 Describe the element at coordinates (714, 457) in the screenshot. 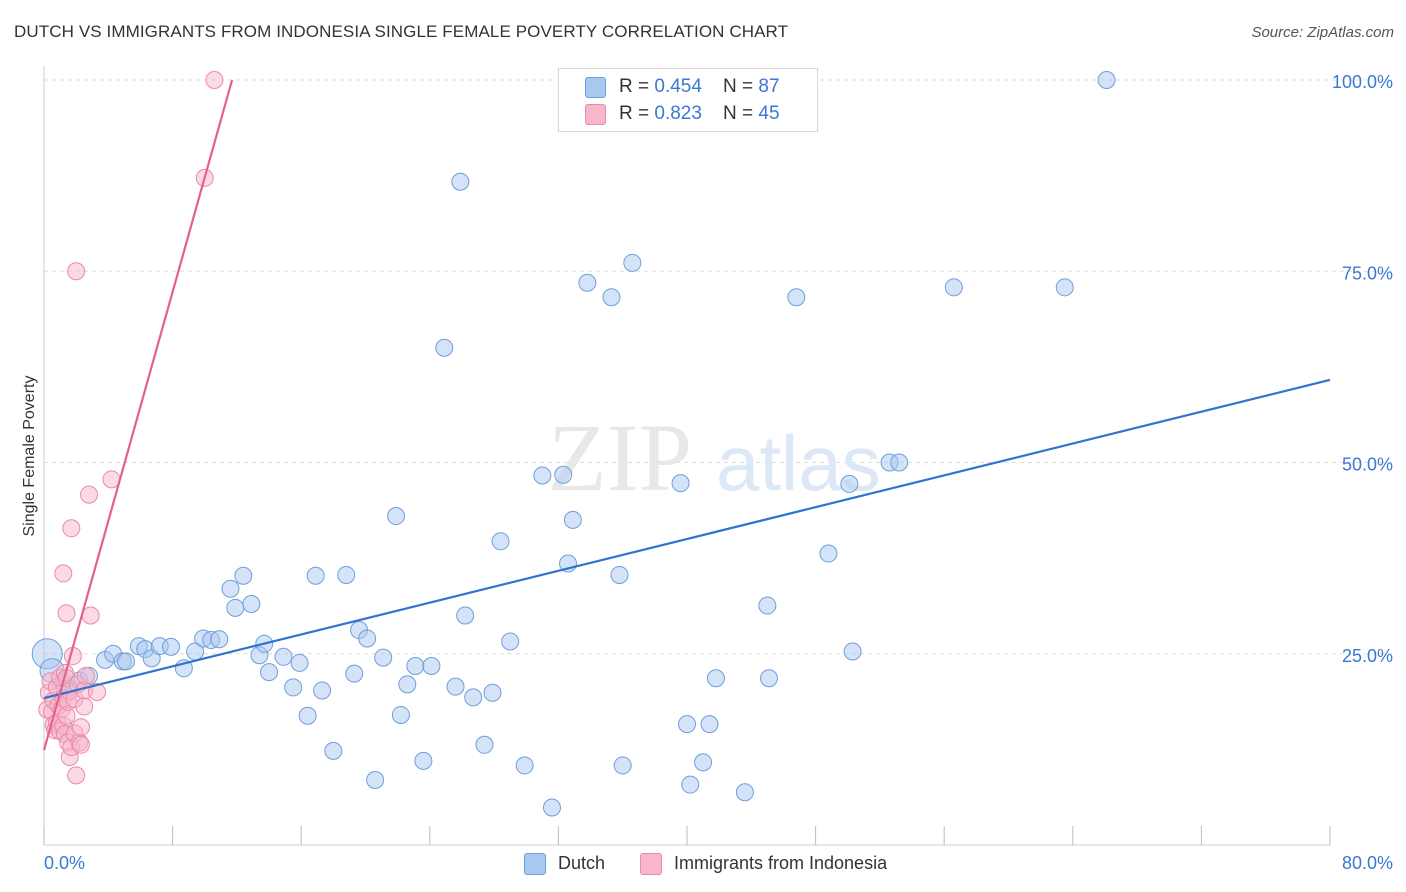

I see `watermark: ZIP atlas` at that location.